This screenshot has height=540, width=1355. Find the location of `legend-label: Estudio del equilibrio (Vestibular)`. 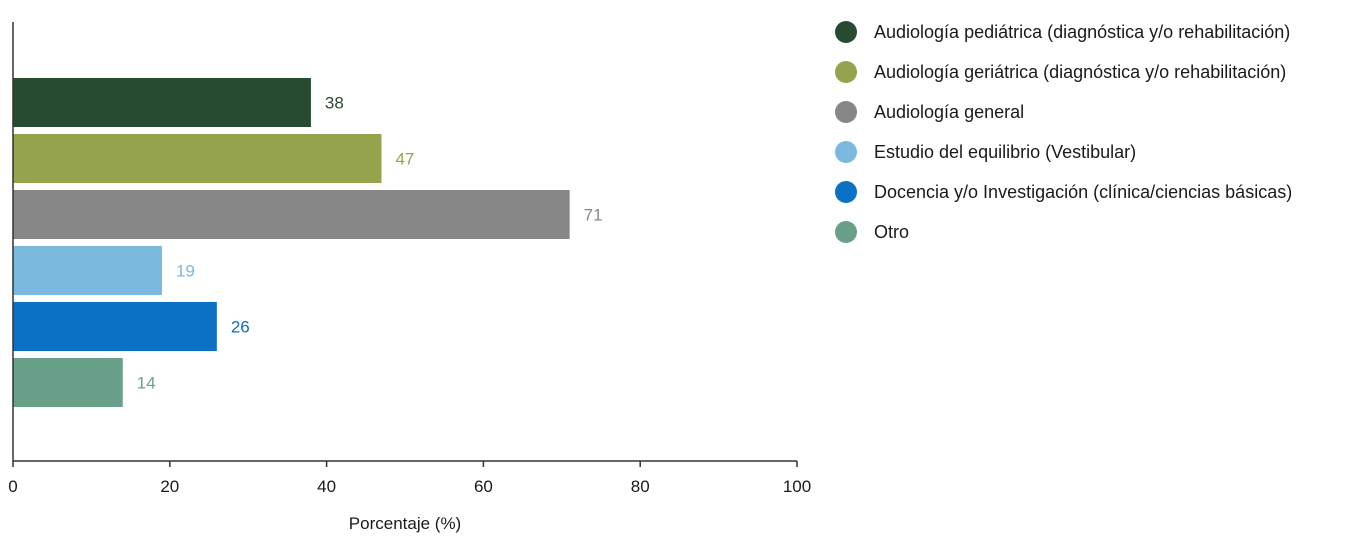

legend-label: Estudio del equilibrio (Vestibular) is located at coordinates (1005, 151).